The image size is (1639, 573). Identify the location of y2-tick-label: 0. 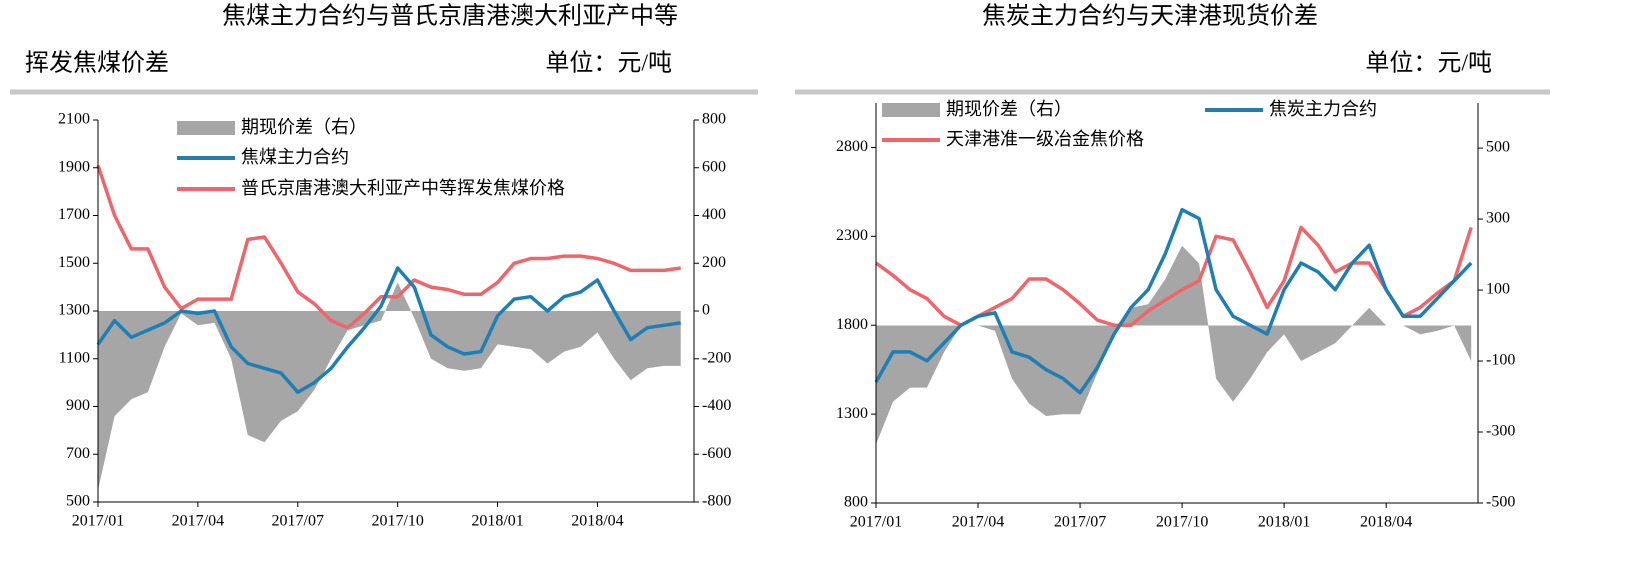
(706, 310).